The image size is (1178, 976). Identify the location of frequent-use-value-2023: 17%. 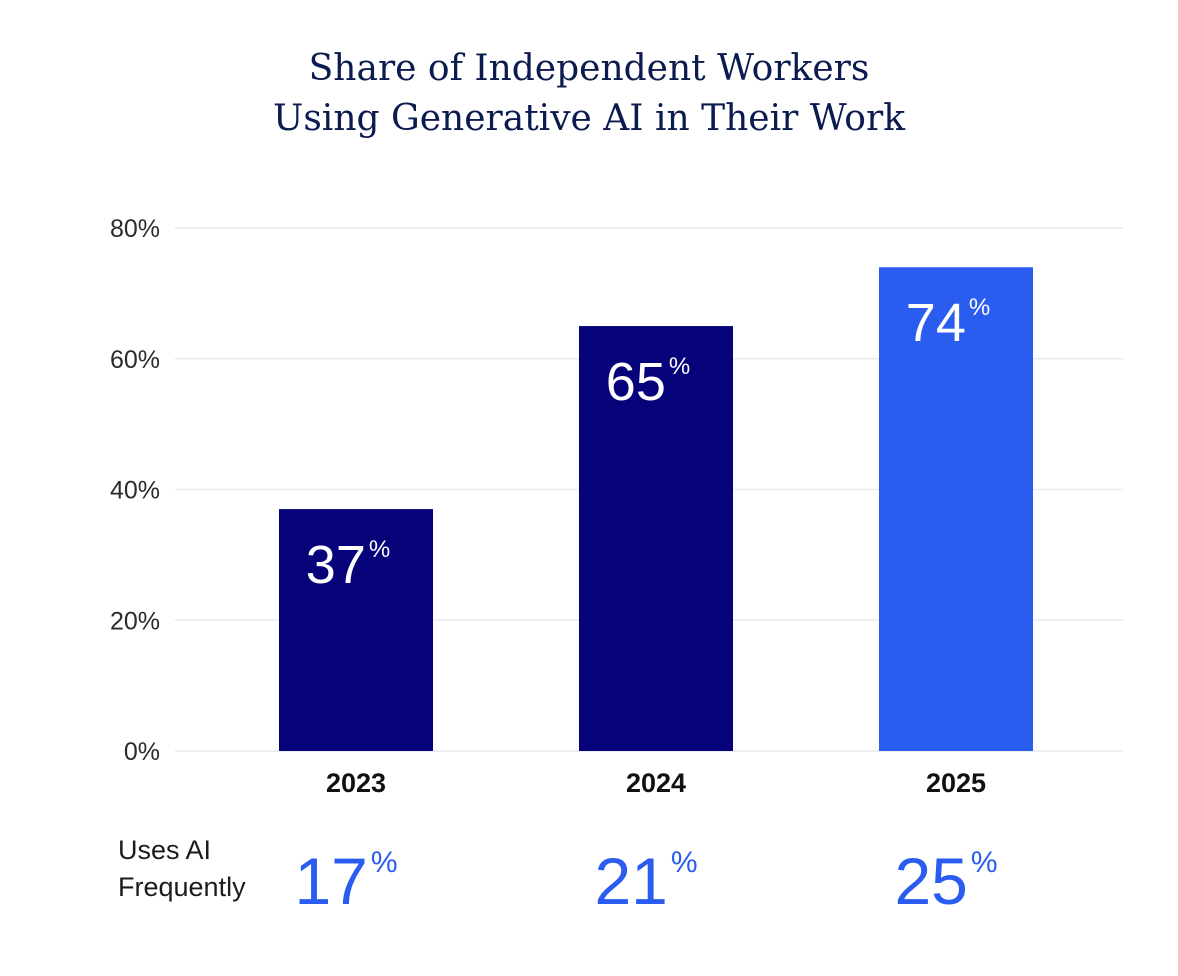
(345, 881).